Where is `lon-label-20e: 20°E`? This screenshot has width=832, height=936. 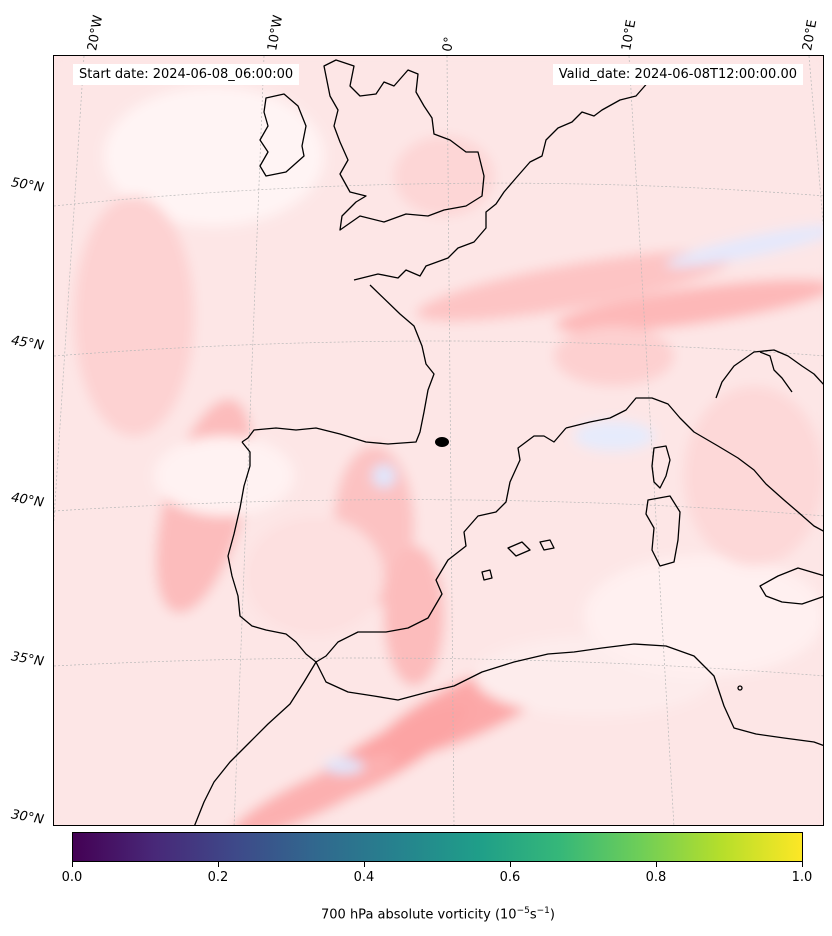 lon-label-20e: 20°E is located at coordinates (810, 35).